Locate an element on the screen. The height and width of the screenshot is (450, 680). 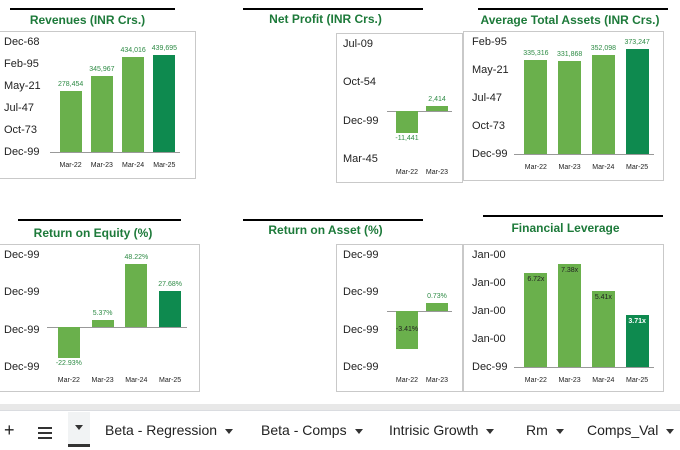
data-label: 2,414 is located at coordinates (437, 100).